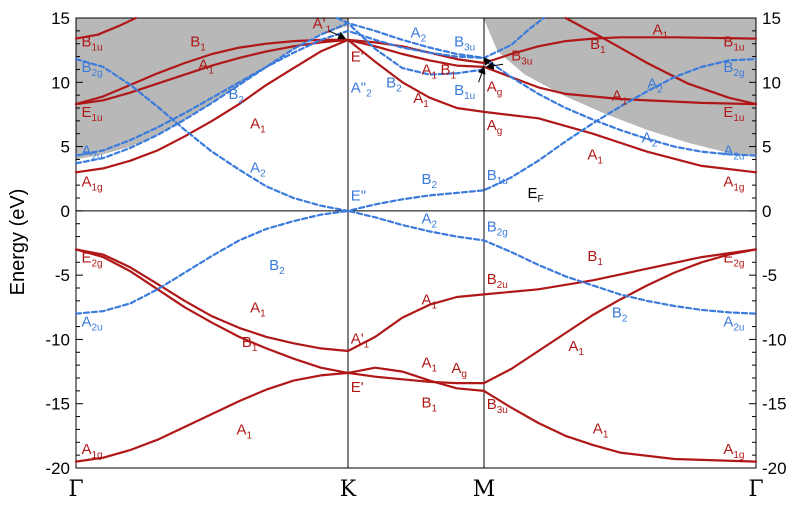  I want to click on y-tick-label-right: -10, so click(774, 339).